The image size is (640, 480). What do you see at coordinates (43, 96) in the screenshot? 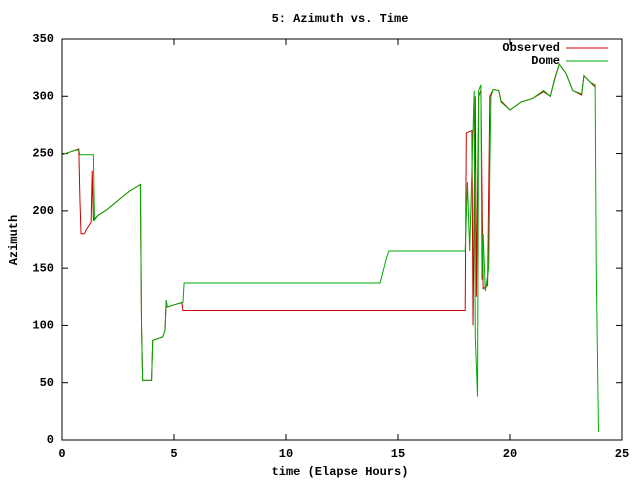
I see `y-tick-label: 300` at bounding box center [43, 96].